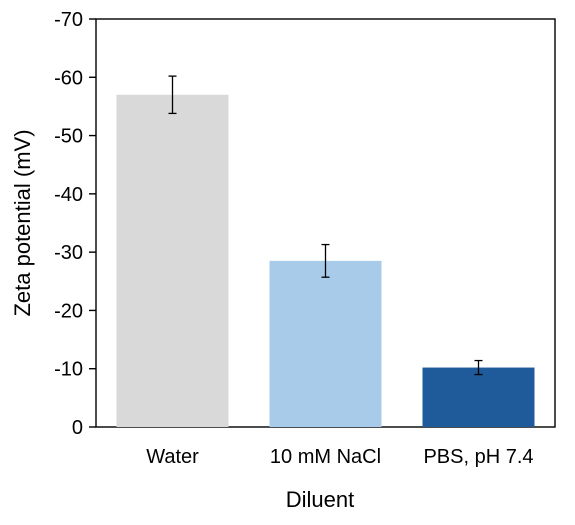 The image size is (575, 525). I want to click on y-tick-label: -20, so click(68, 311).